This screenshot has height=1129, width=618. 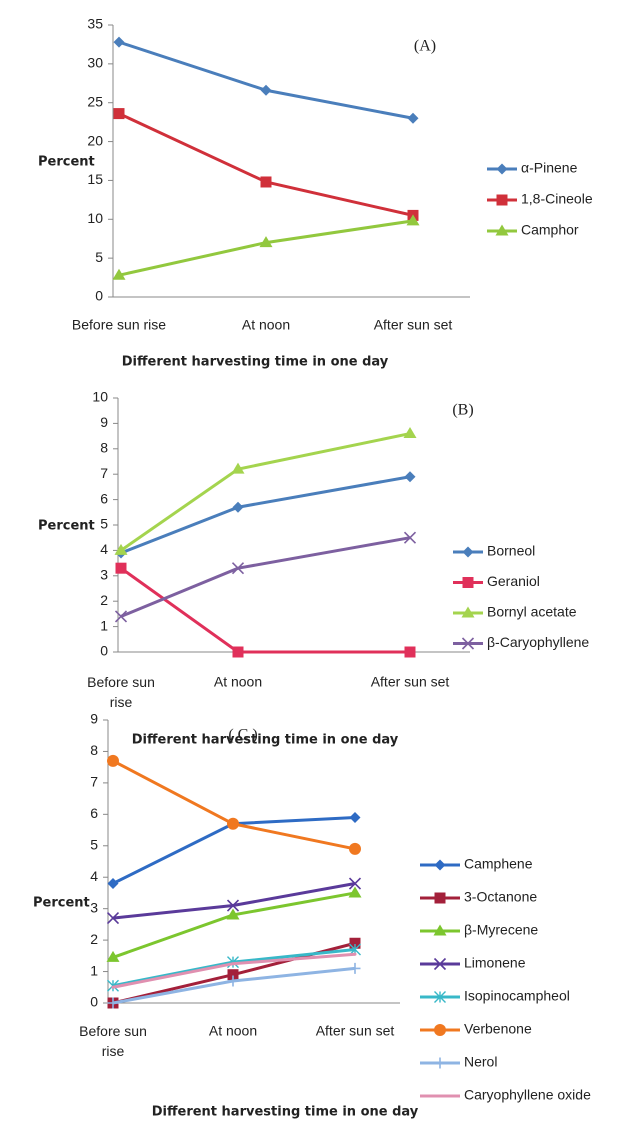 What do you see at coordinates (498, 1029) in the screenshot?
I see `legend-label: Verbenone` at bounding box center [498, 1029].